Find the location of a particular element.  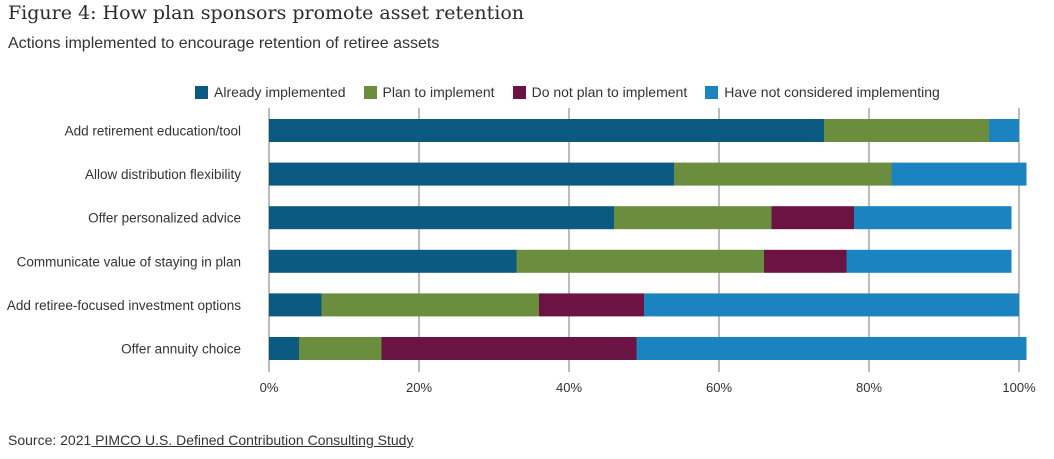

bar-offer-annuity-choice-do-not-plan-to-implement is located at coordinates (509, 348).